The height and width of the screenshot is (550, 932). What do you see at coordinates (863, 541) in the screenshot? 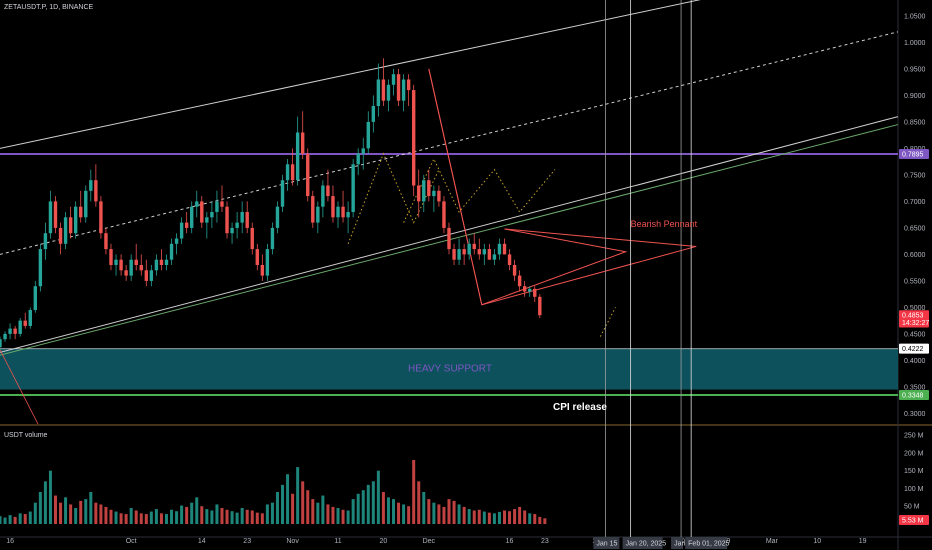
I see `x-tick-label: 19` at bounding box center [863, 541].